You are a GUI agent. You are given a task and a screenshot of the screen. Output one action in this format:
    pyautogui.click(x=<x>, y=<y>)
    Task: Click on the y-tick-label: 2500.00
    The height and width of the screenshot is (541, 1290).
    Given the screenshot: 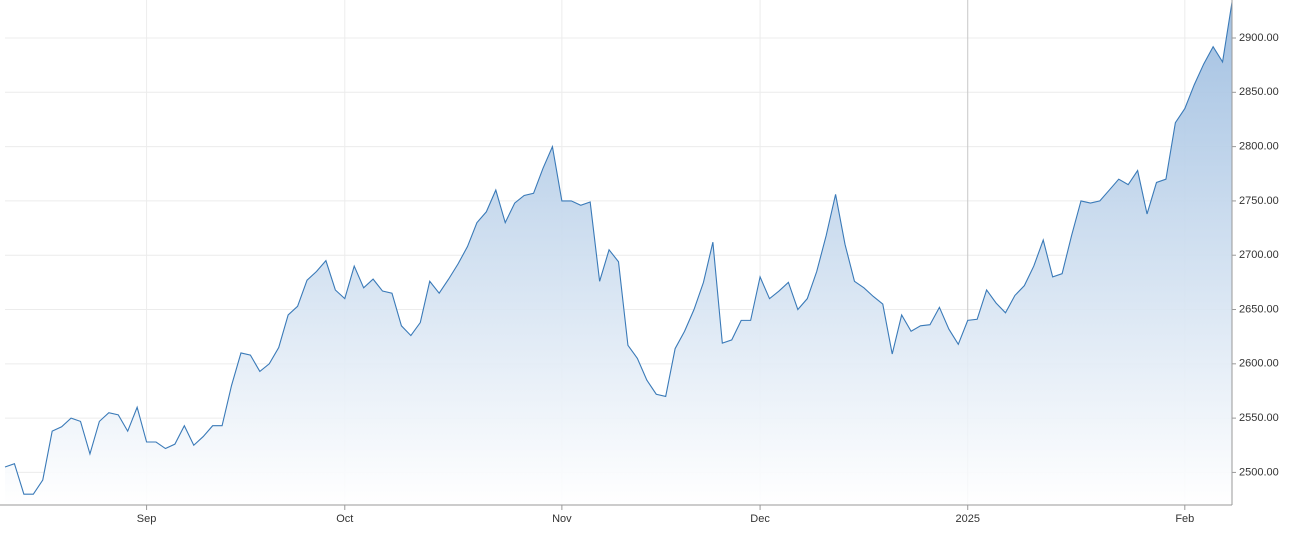 What is the action you would take?
    pyautogui.click(x=1259, y=472)
    